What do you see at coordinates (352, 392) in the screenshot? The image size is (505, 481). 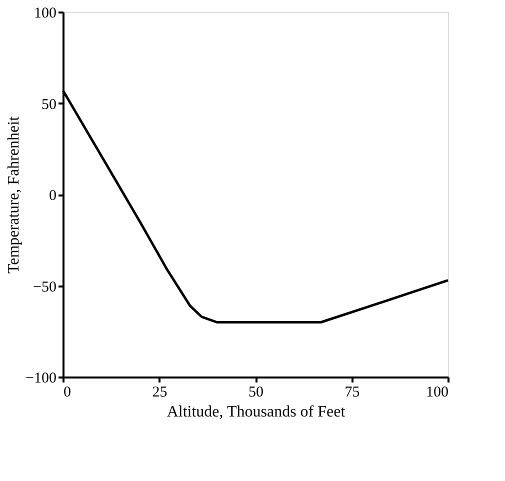 I see `x-tick-label: 75` at bounding box center [352, 392].